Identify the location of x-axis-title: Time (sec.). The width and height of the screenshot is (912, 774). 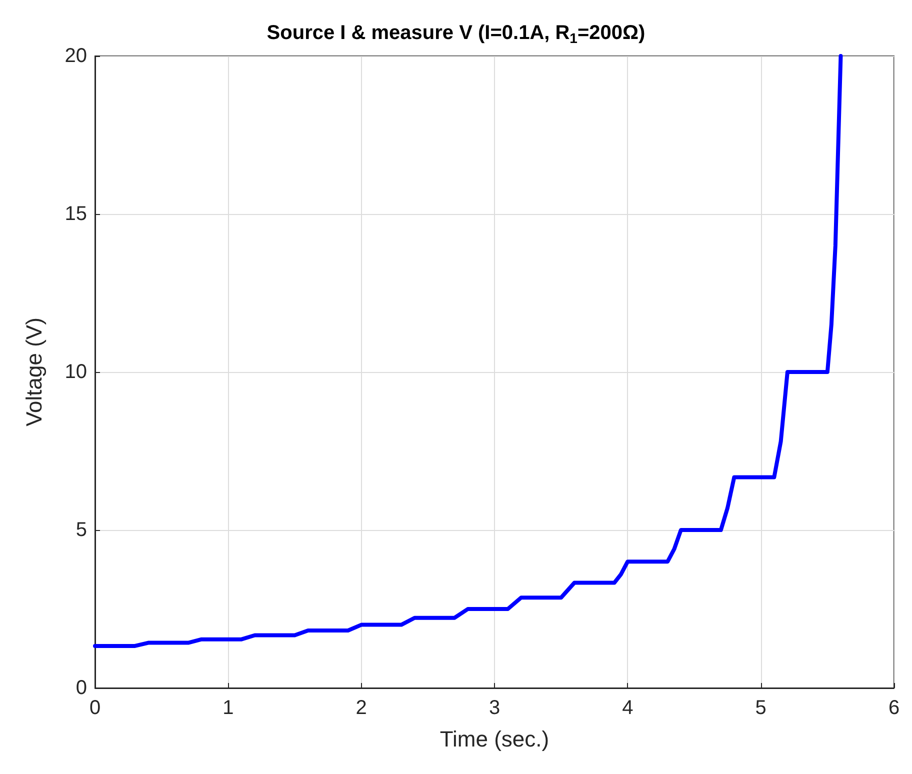
(495, 739).